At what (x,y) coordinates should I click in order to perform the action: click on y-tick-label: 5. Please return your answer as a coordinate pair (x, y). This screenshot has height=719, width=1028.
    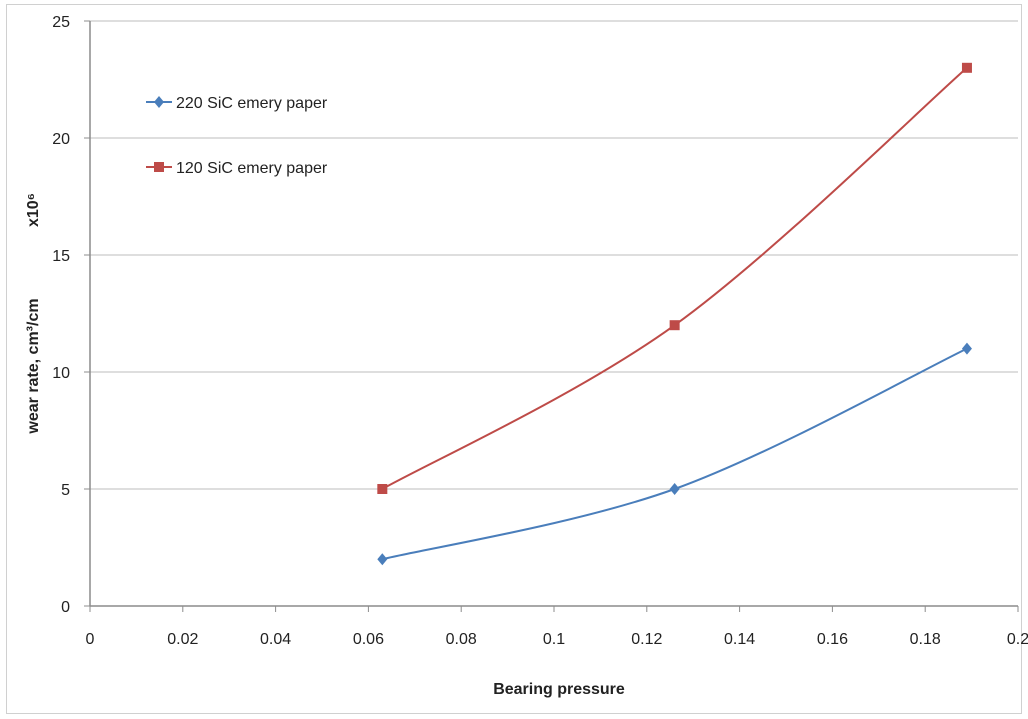
    Looking at the image, I should click on (65, 490).